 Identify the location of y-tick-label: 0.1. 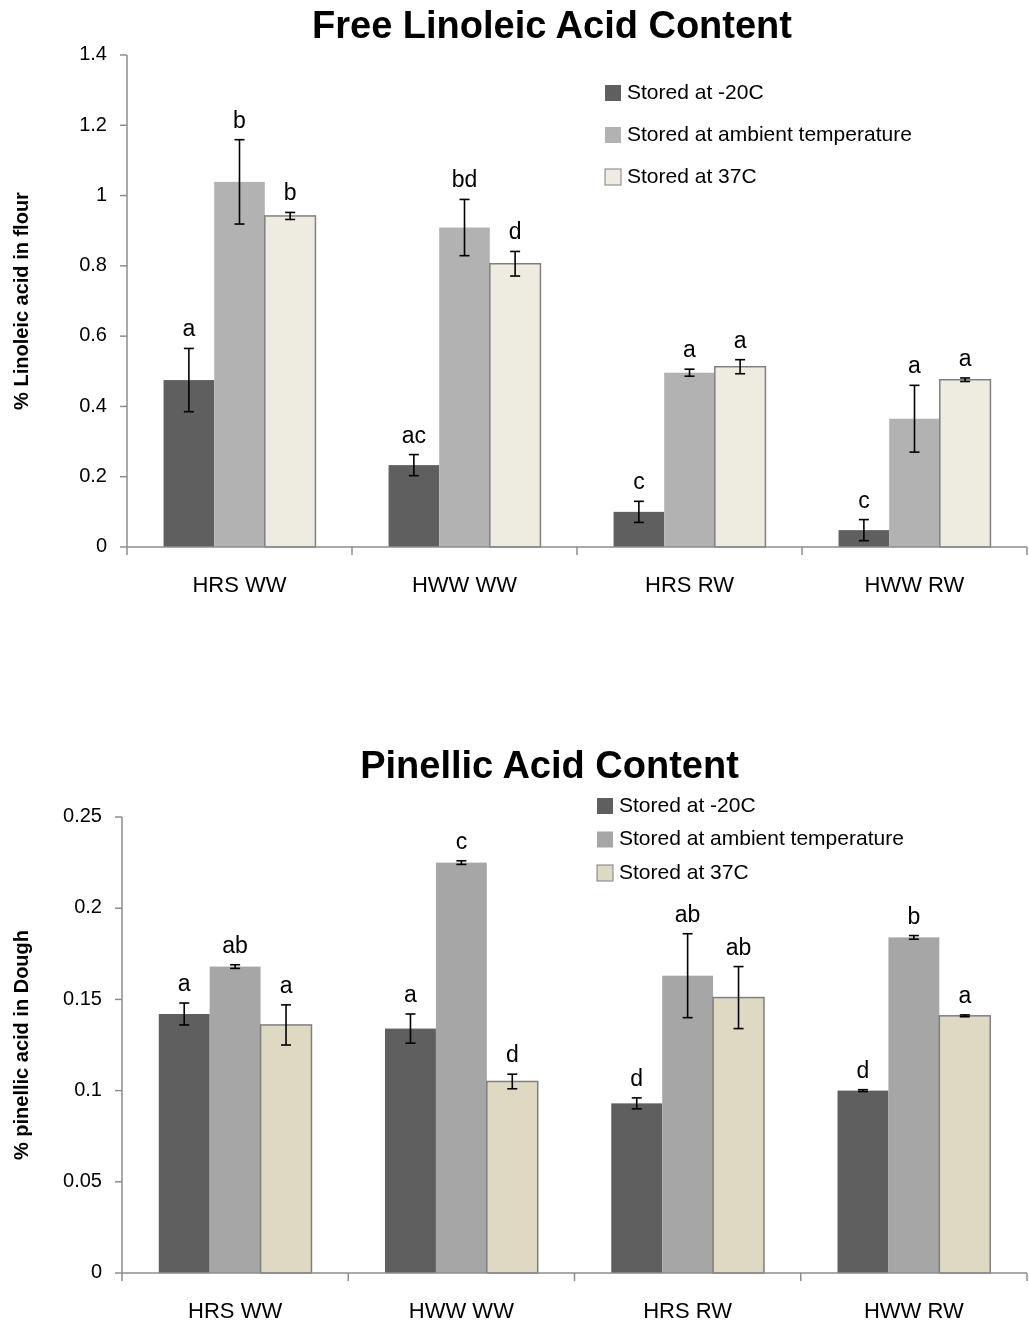
(88, 1088).